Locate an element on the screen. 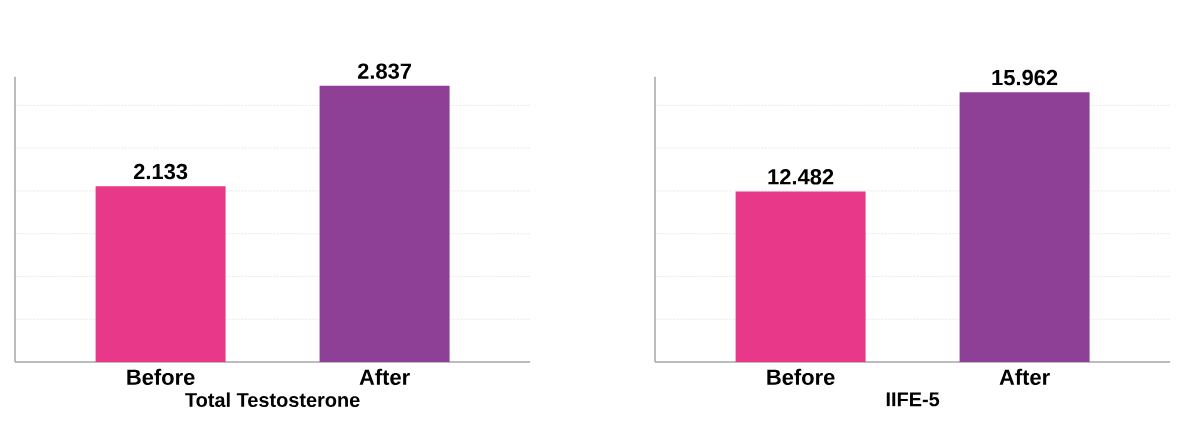 The width and height of the screenshot is (1202, 437). x-axis-title: Total Testosterone is located at coordinates (272, 400).